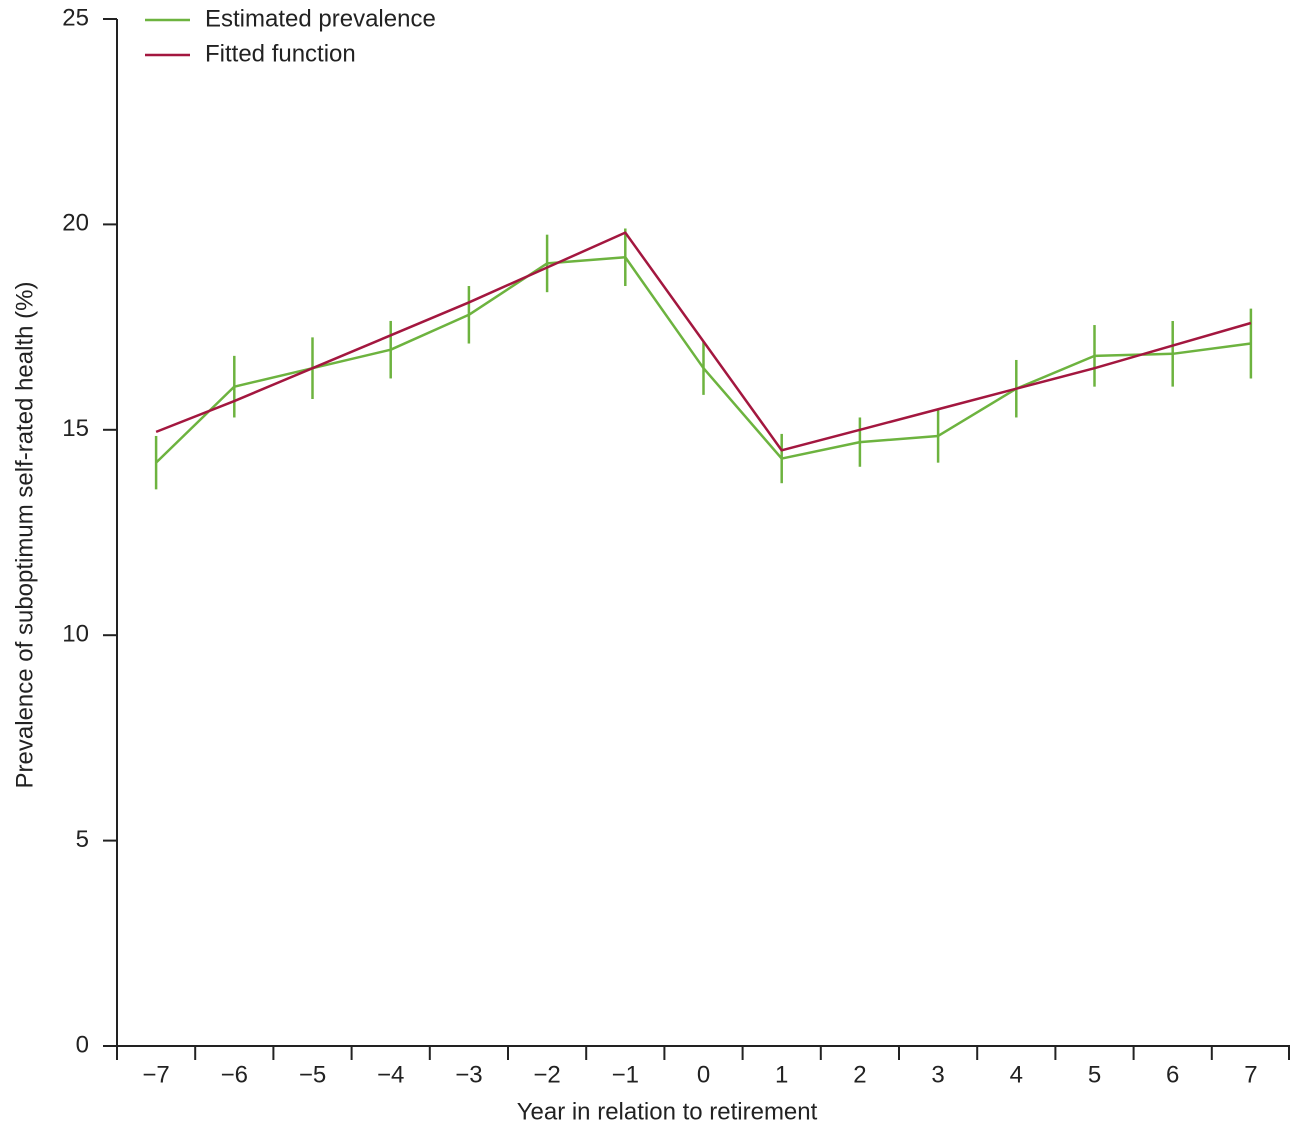 This screenshot has height=1128, width=1292. What do you see at coordinates (1094, 1074) in the screenshot?
I see `x-tick-label: 5` at bounding box center [1094, 1074].